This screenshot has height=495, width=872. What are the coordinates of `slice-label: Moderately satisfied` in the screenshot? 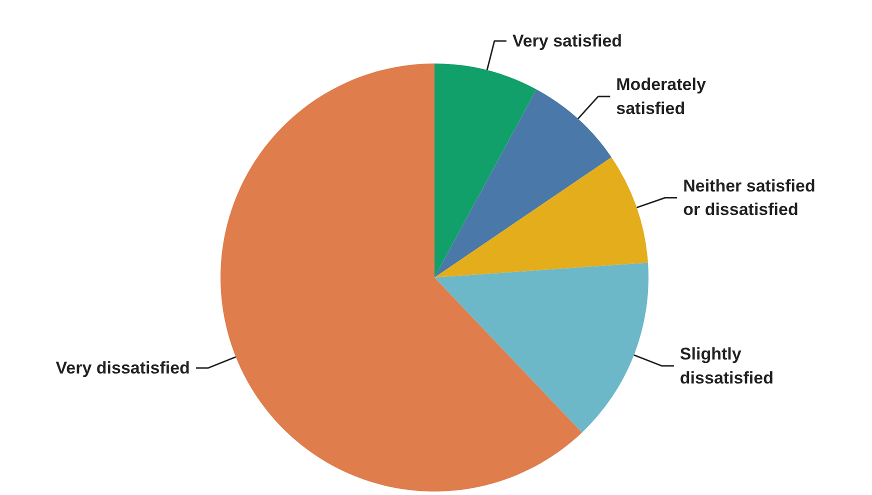 It's located at (661, 96).